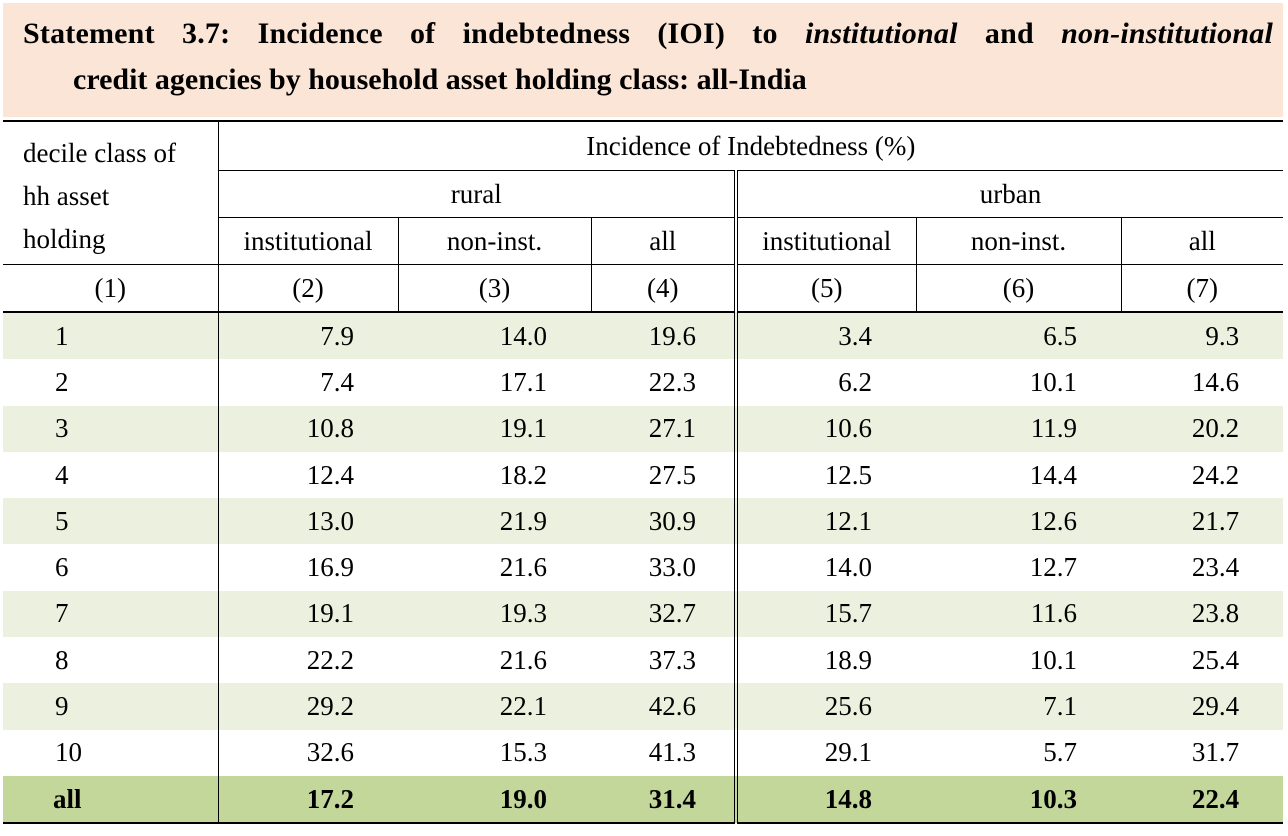 Image resolution: width=1288 pixels, height=836 pixels. What do you see at coordinates (110, 288) in the screenshot?
I see `col-number-1: (1)` at bounding box center [110, 288].